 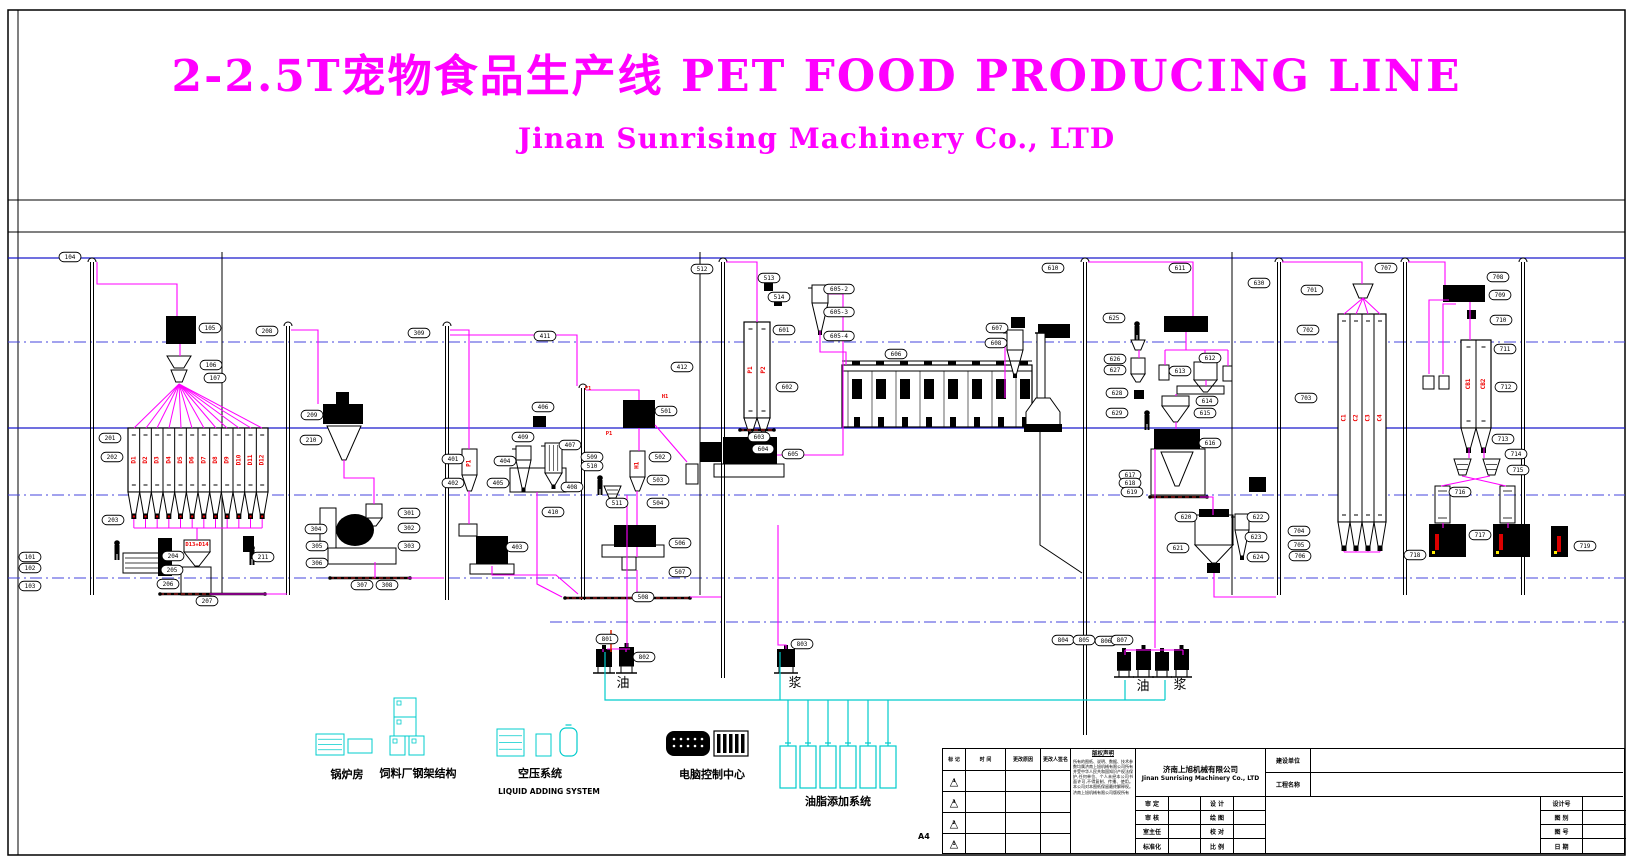 I want to click on equipment-label: 301, so click(x=409, y=513).